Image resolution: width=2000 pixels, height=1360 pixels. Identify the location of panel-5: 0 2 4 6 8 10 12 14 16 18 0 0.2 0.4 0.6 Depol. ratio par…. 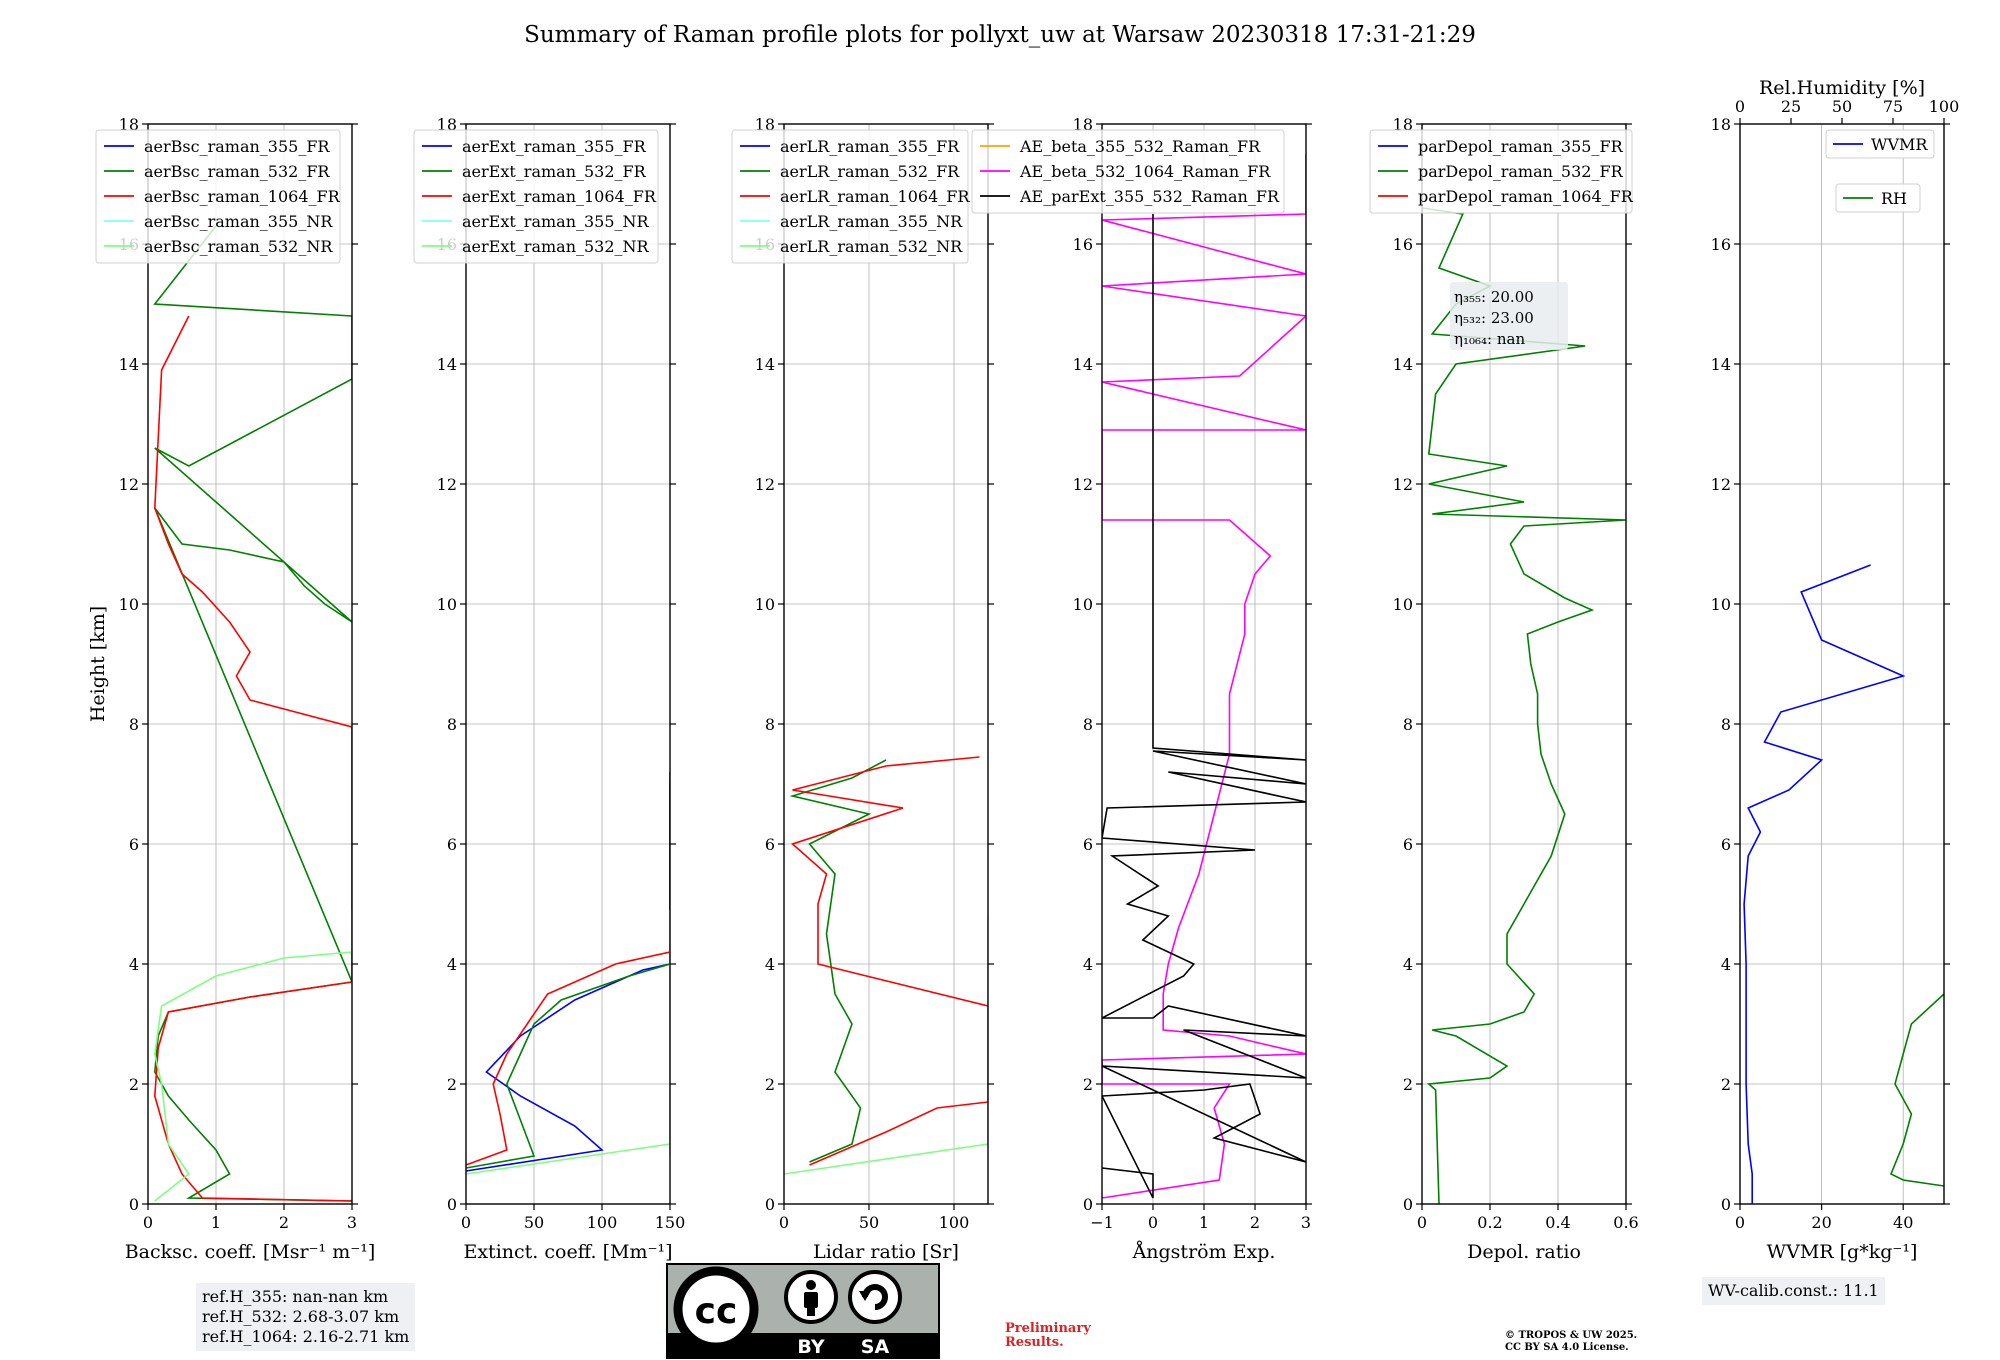
(1504, 689).